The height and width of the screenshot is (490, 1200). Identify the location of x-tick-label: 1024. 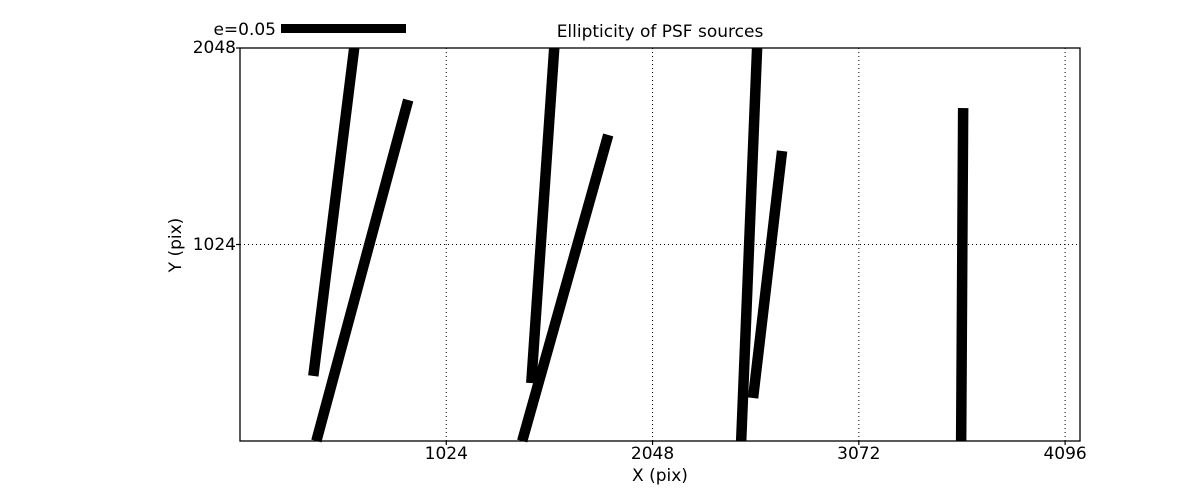
(446, 454).